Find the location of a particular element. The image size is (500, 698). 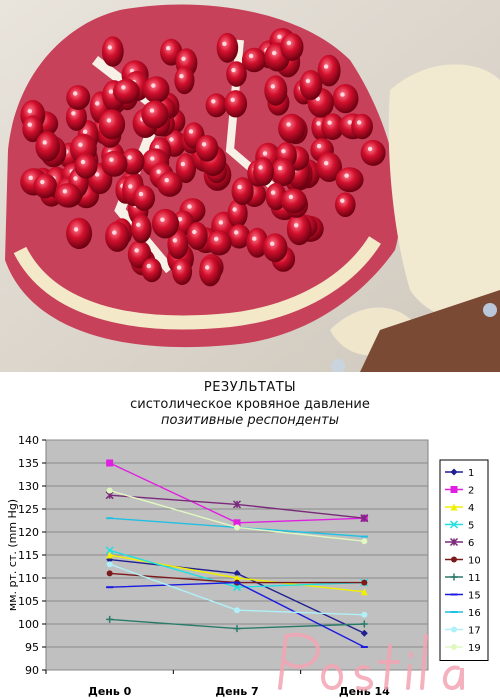

legend-item-11: 11 is located at coordinates (463, 578).